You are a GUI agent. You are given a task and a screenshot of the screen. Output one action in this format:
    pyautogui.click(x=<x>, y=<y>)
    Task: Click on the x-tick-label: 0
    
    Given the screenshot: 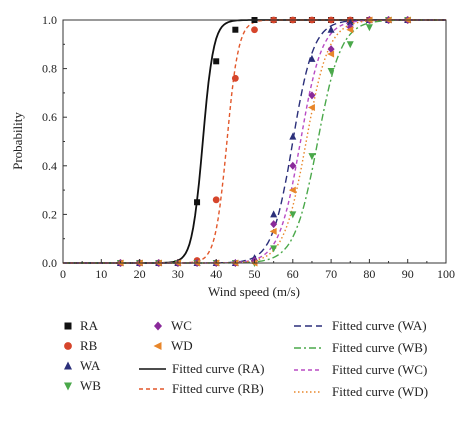 What is the action you would take?
    pyautogui.click(x=63, y=274)
    